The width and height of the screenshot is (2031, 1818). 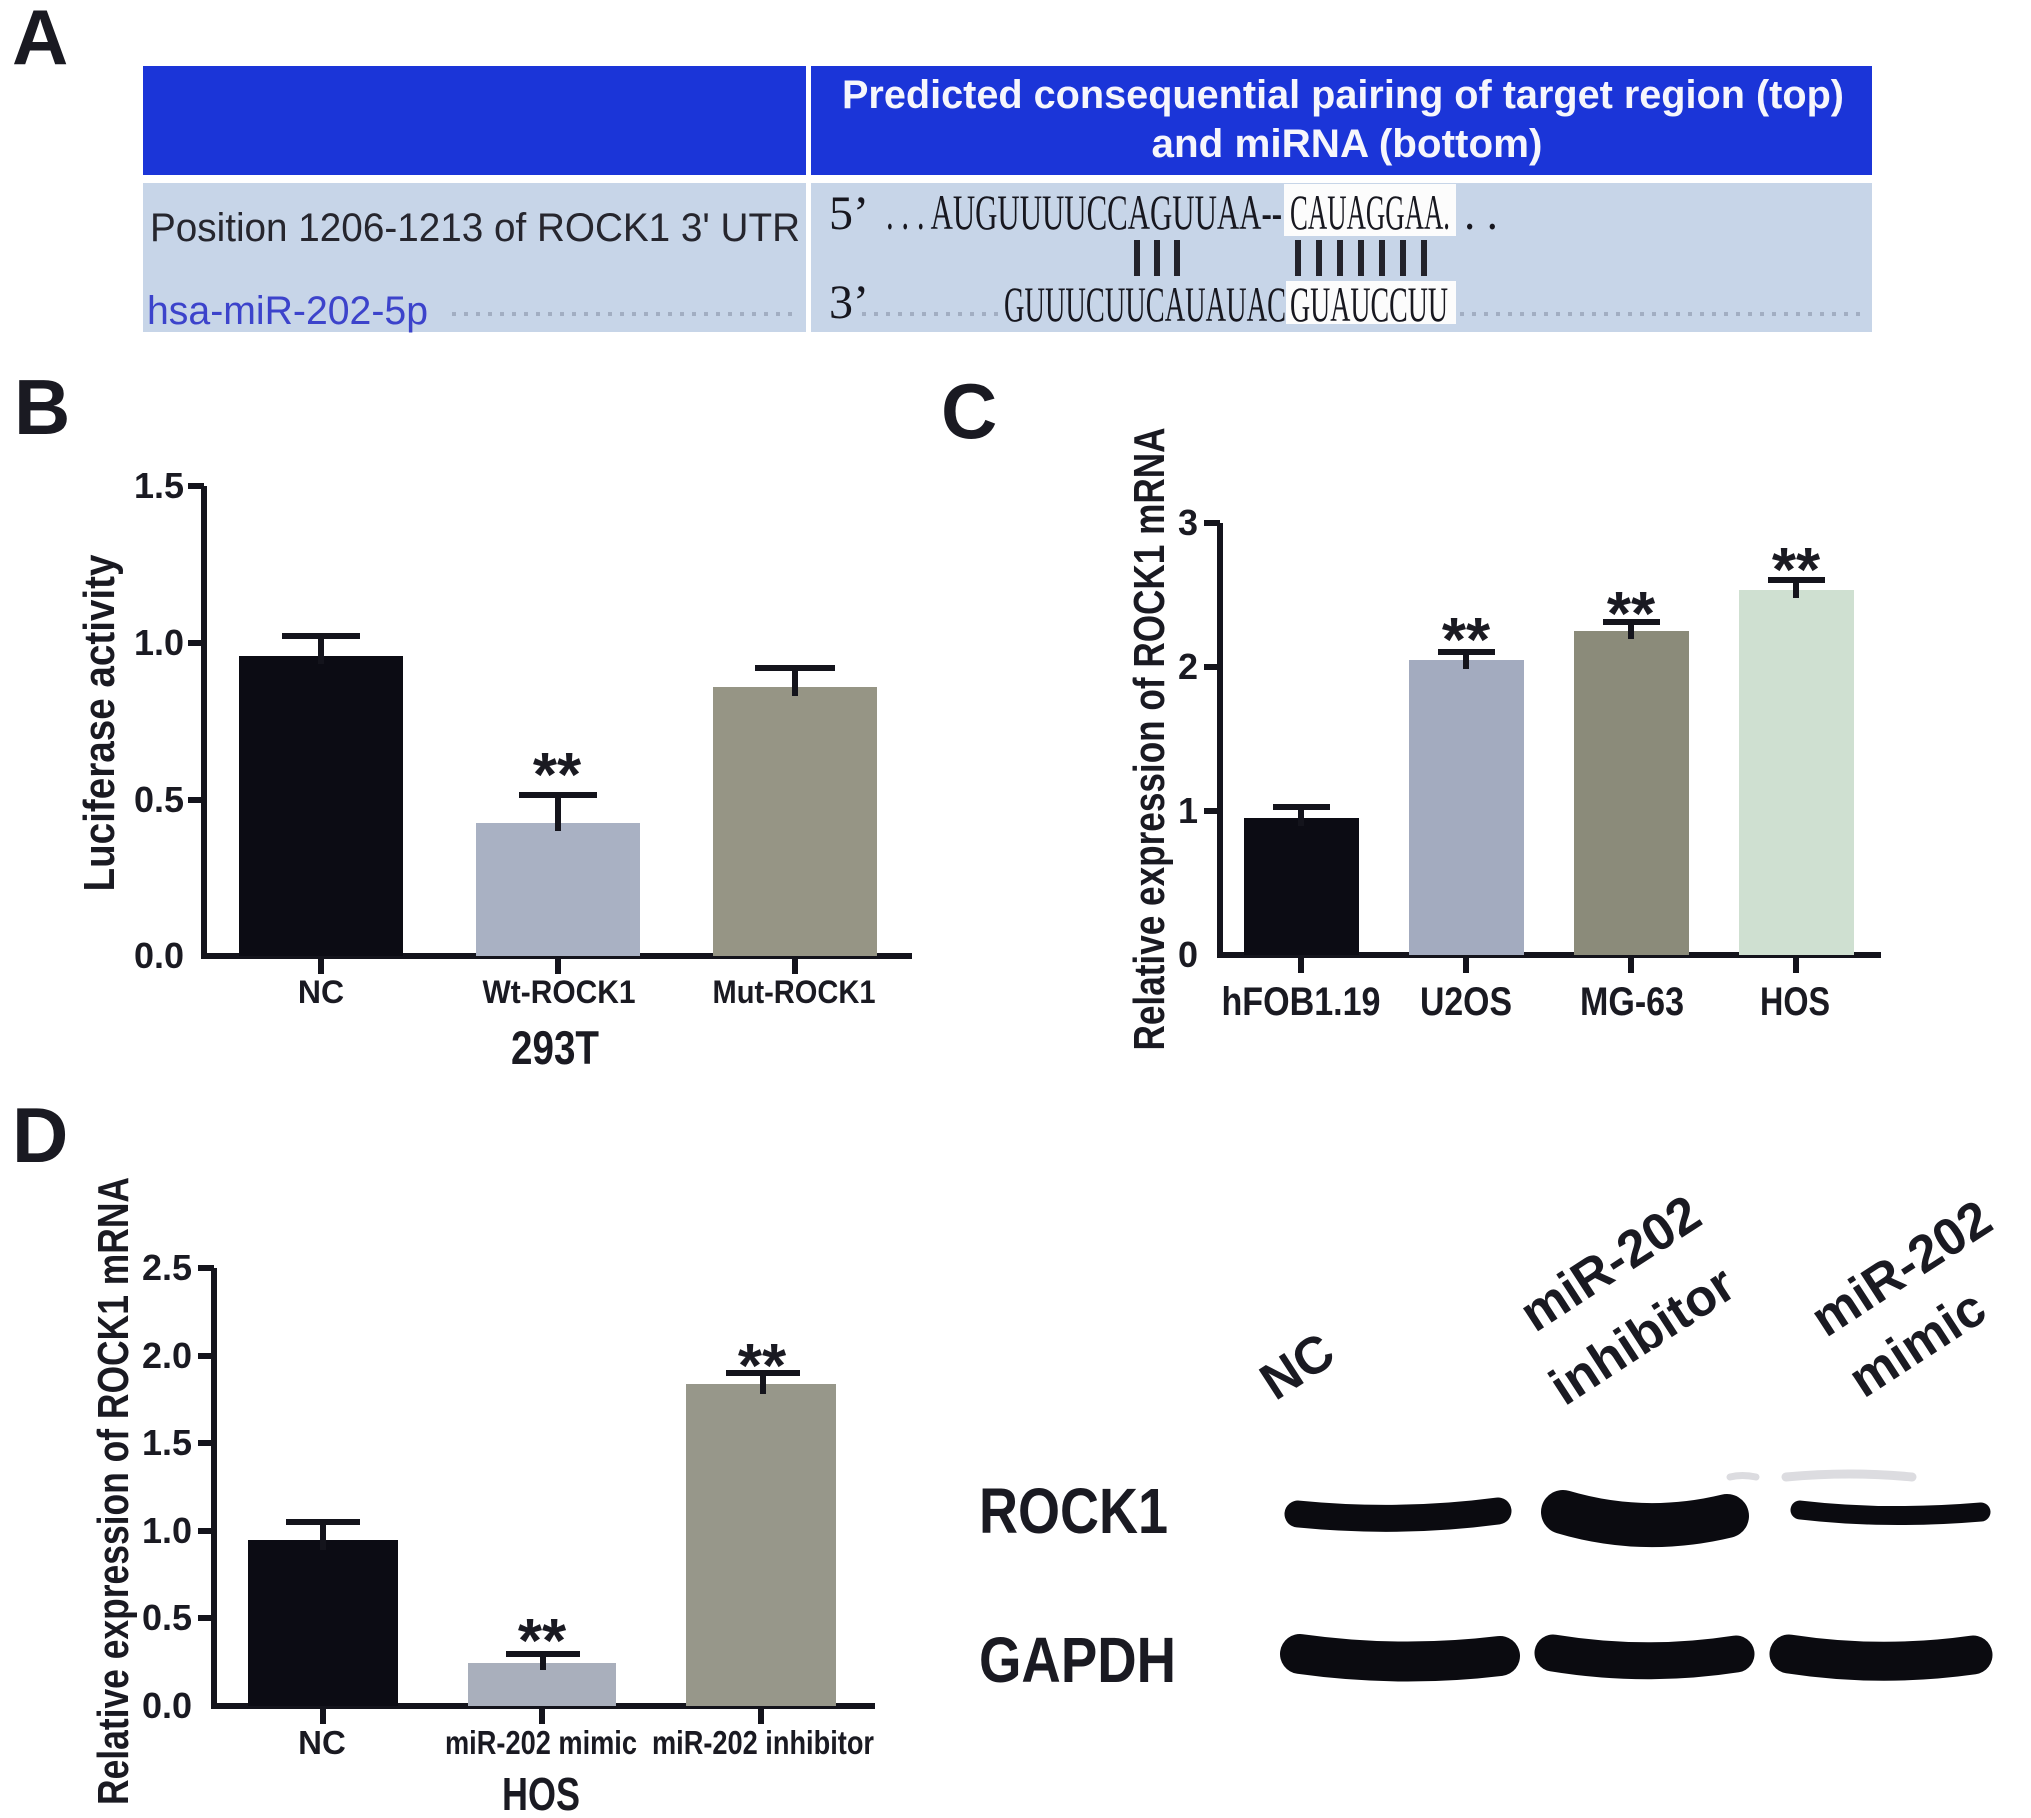 I want to click on svg-text: 0, so click(x=1188, y=954).